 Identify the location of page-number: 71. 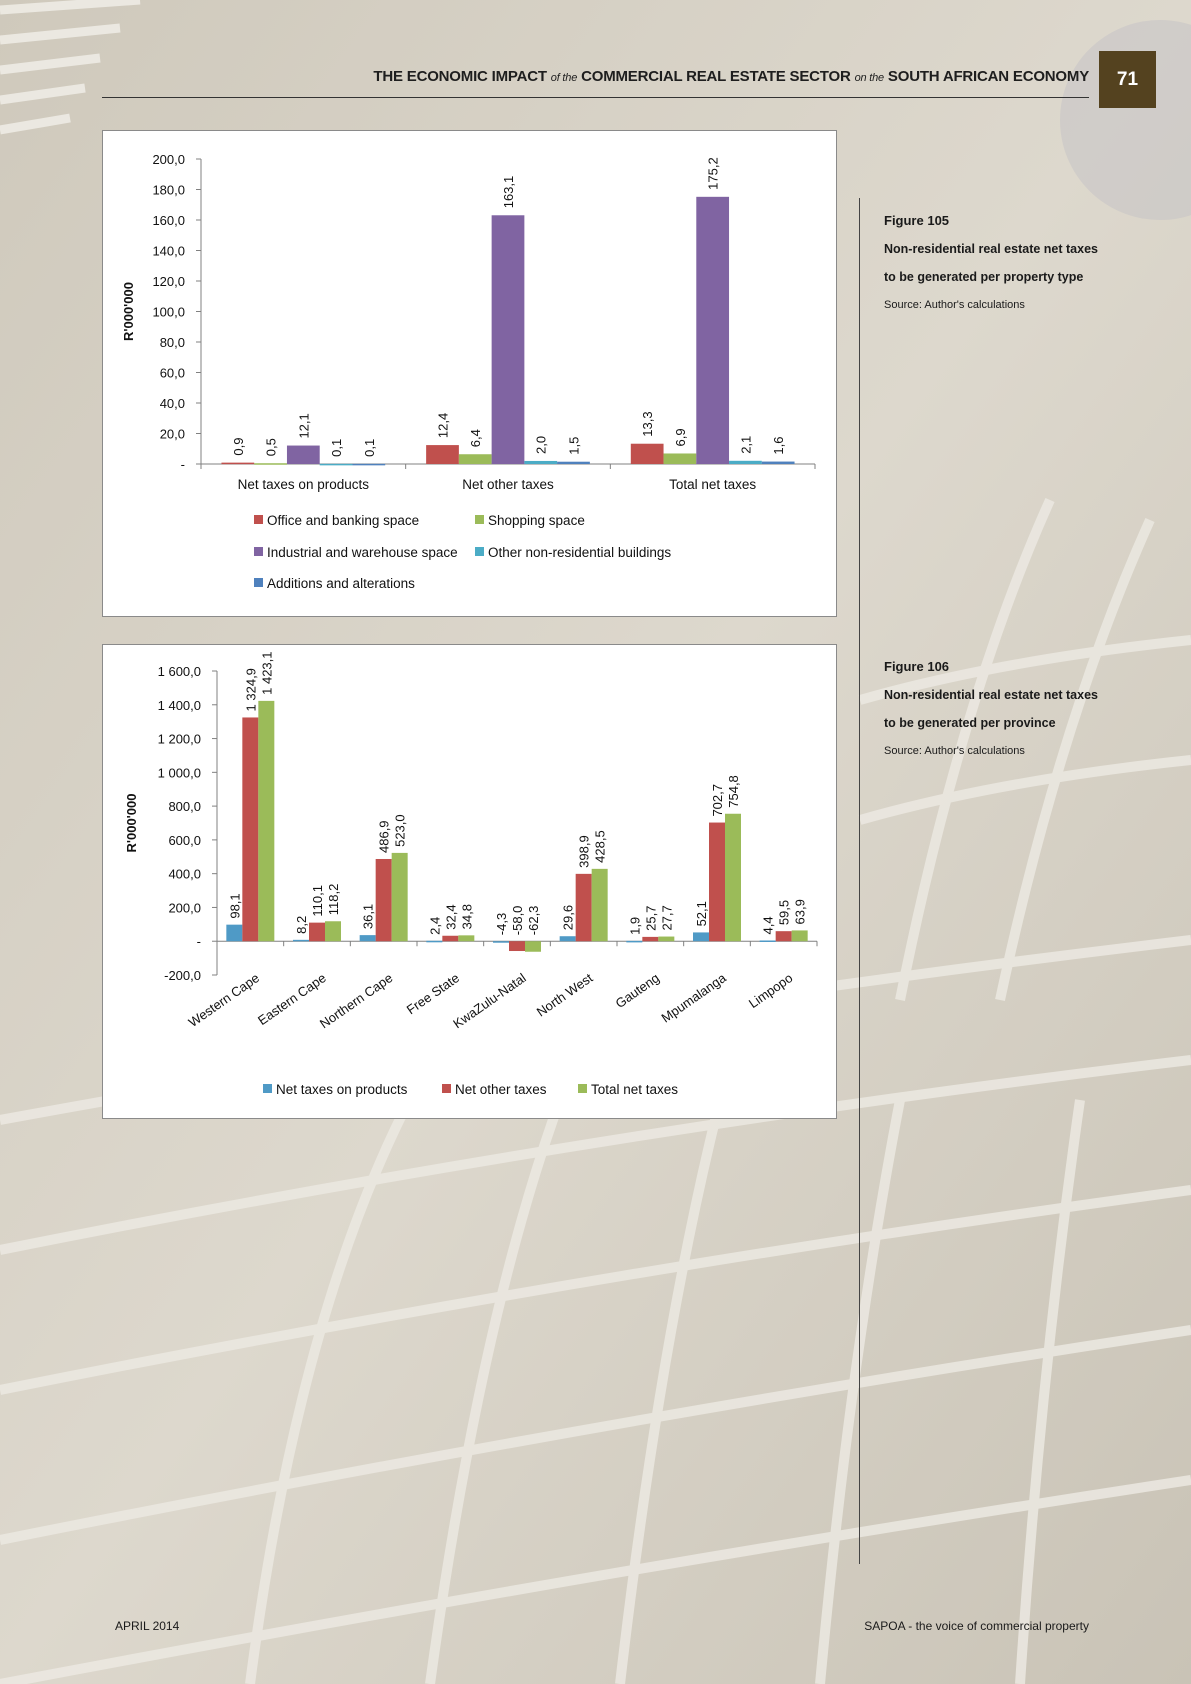
(1127, 79).